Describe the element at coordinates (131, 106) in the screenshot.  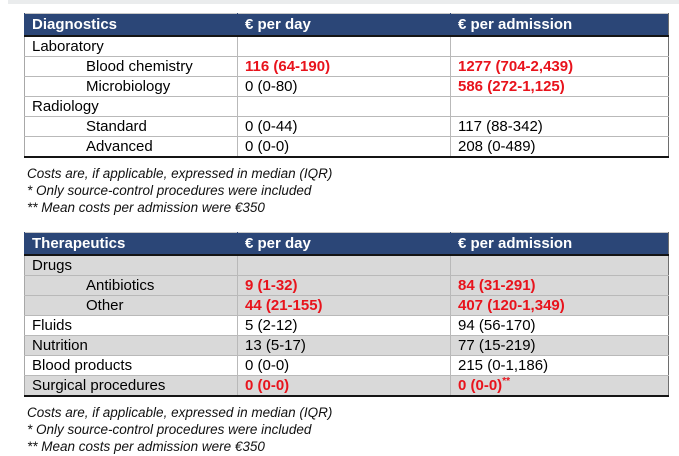
I see `row-label: Radiology` at that location.